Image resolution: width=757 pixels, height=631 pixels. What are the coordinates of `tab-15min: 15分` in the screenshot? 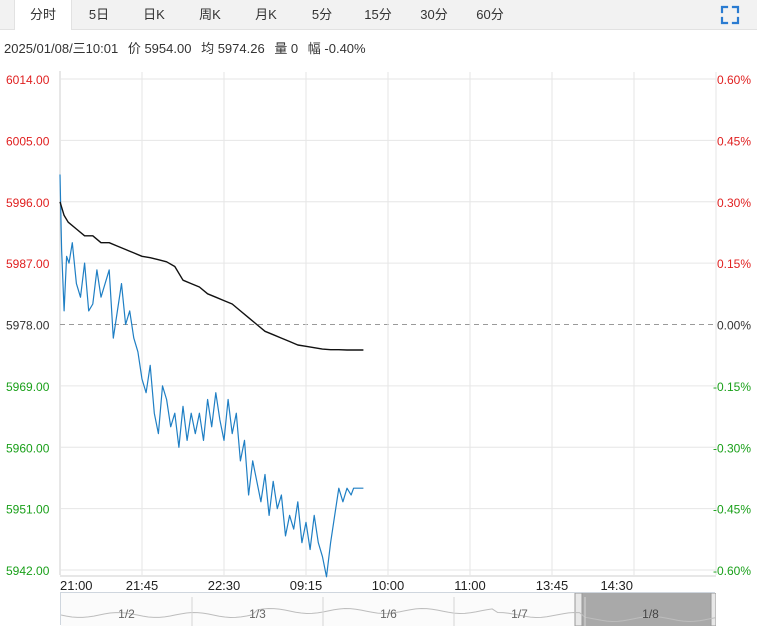 It's located at (378, 14).